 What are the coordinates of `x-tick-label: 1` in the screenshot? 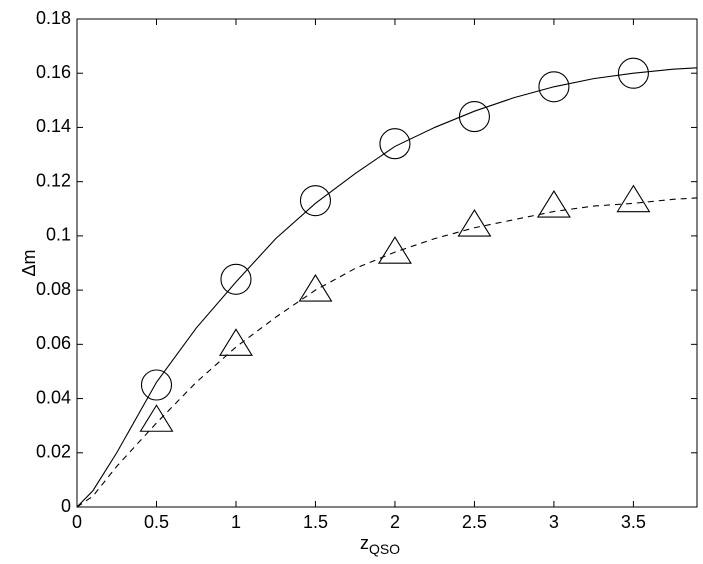 It's located at (236, 522).